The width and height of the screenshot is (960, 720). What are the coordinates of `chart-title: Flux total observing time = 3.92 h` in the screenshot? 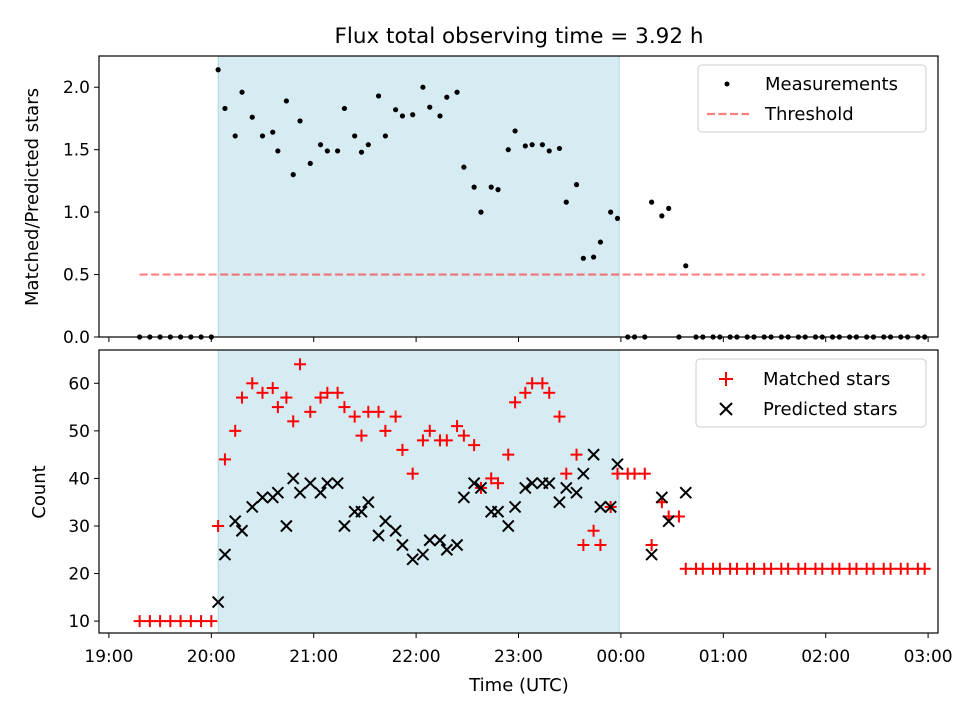 It's located at (519, 36).